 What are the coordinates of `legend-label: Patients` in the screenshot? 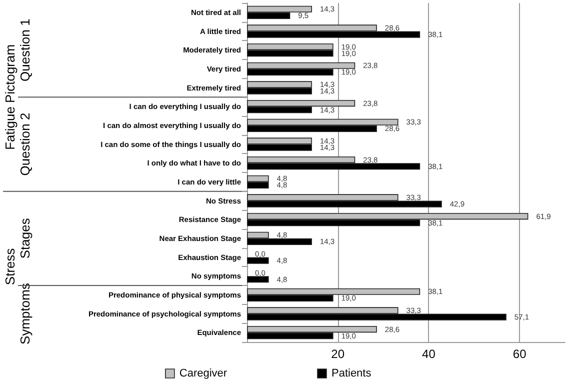 It's located at (351, 374).